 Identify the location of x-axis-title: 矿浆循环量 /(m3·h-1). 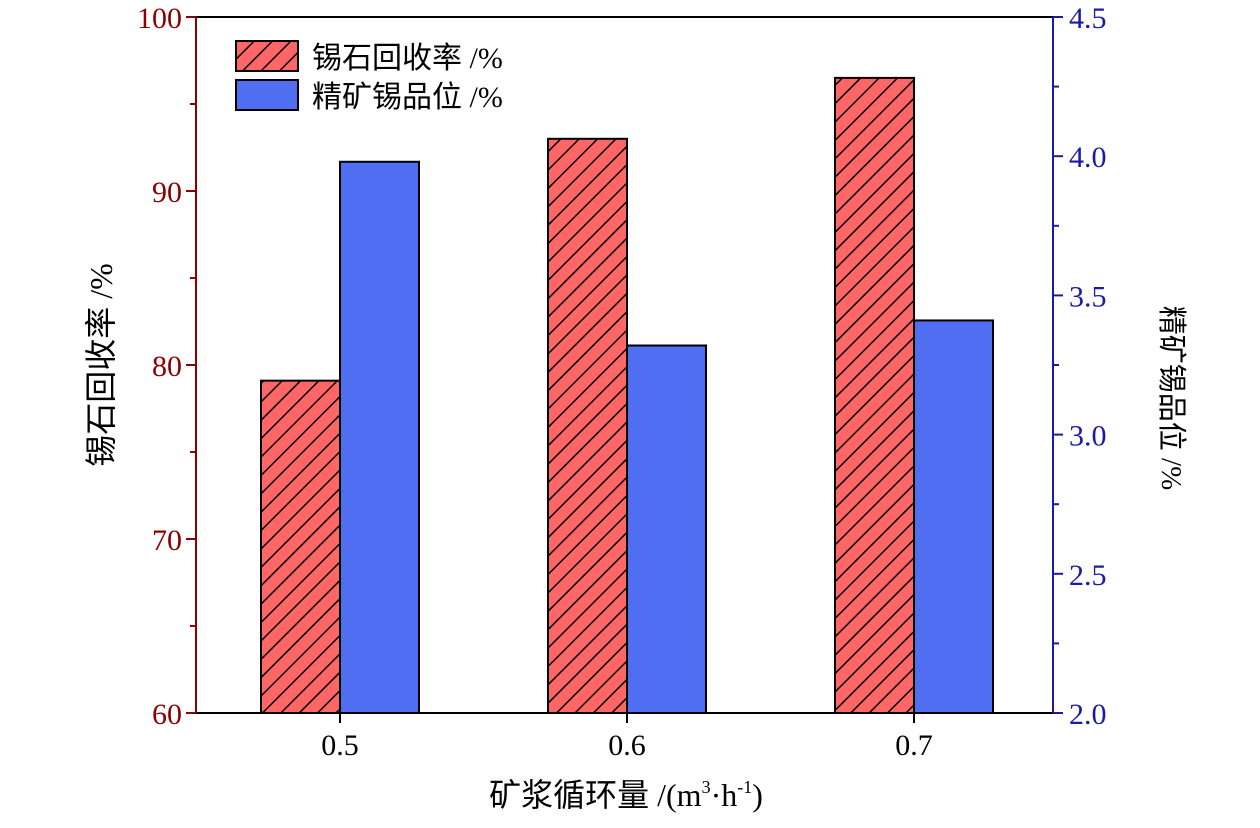
(626, 795).